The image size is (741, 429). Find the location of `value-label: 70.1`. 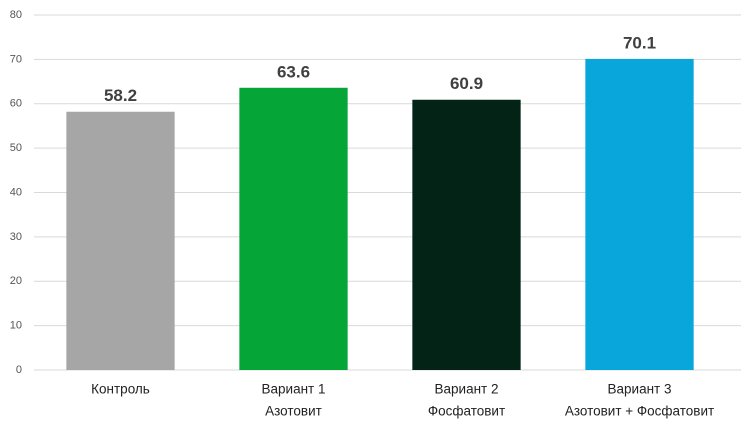

value-label: 70.1 is located at coordinates (639, 42).